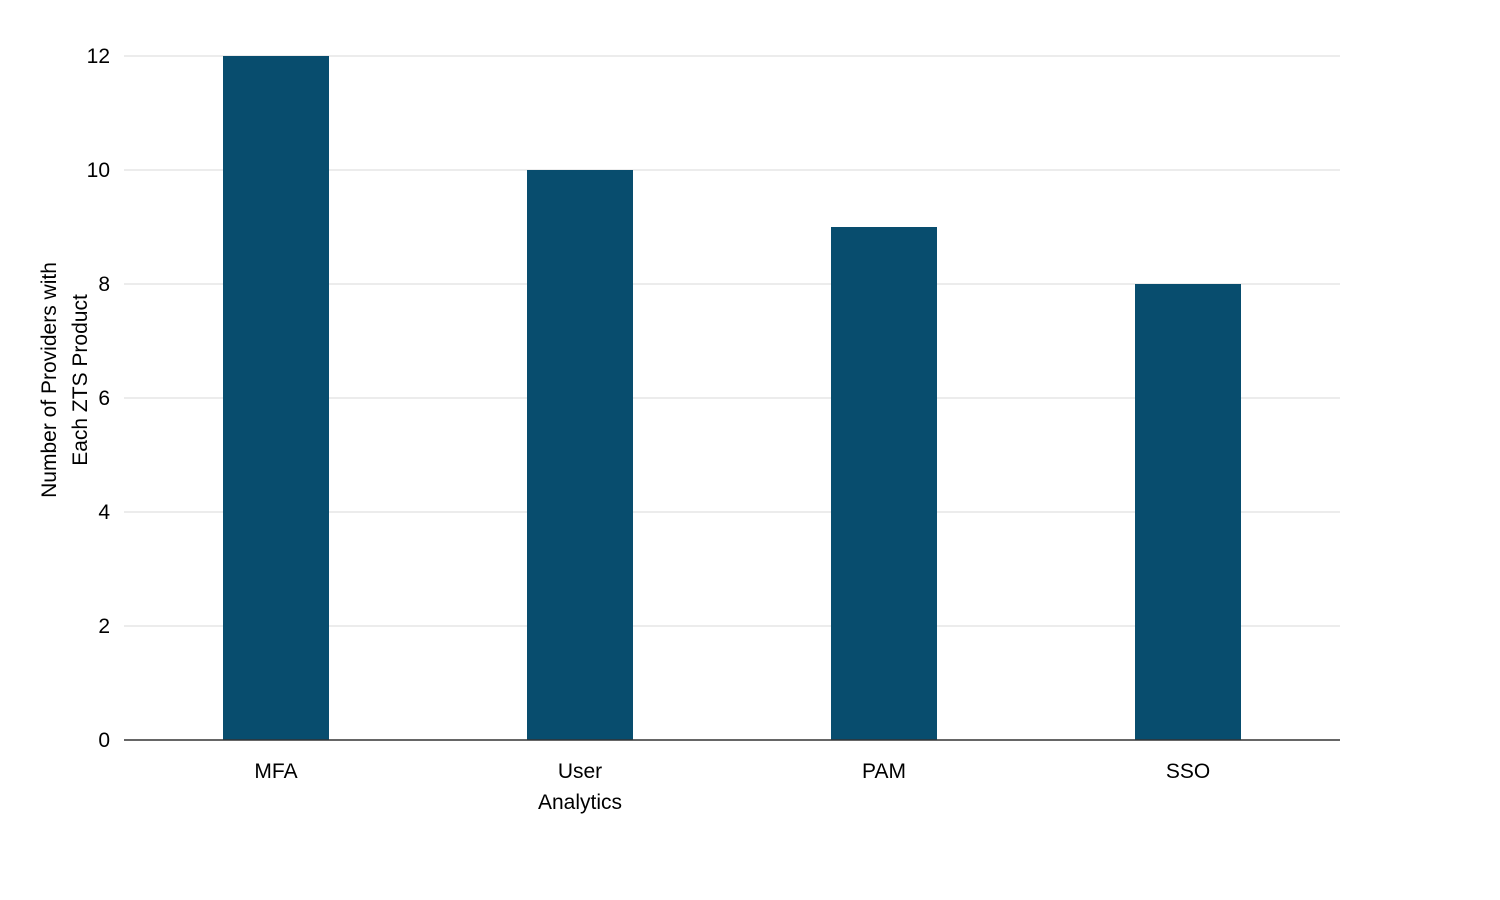 The image size is (1500, 900). What do you see at coordinates (884, 771) in the screenshot?
I see `x-tick-label: PAM` at bounding box center [884, 771].